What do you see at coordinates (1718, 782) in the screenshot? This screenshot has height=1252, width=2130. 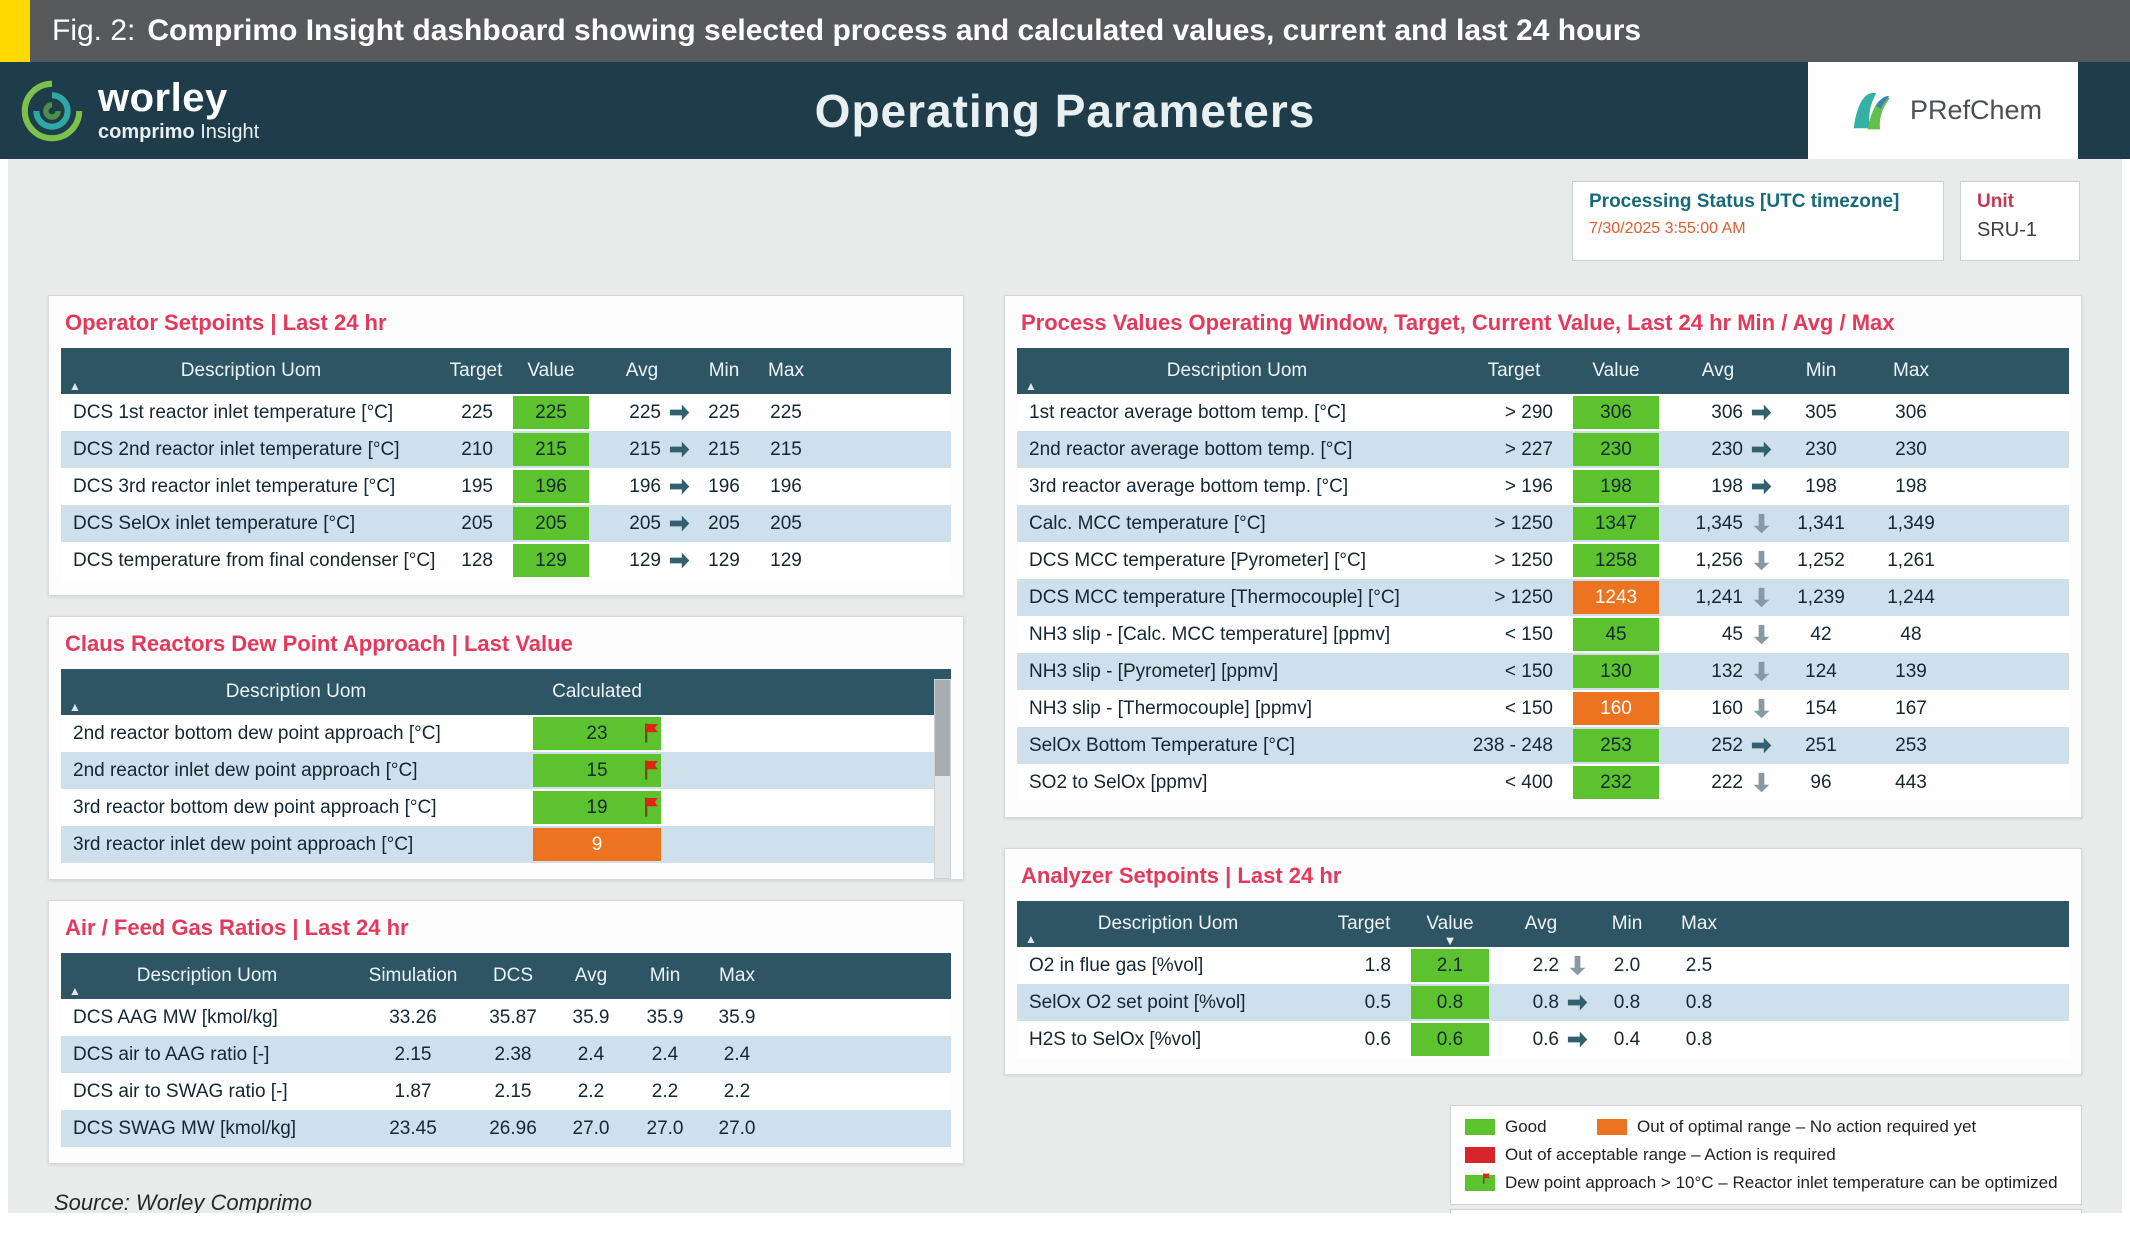 I see `avg-cell: 222` at bounding box center [1718, 782].